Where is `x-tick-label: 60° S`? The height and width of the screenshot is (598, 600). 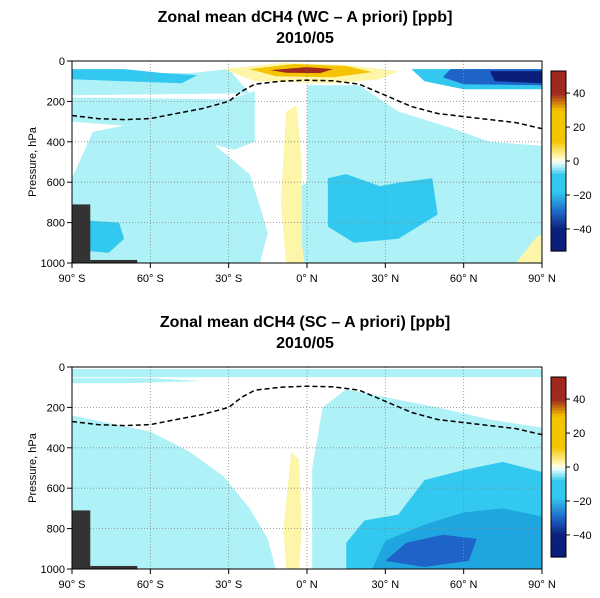
x-tick-label: 60° S is located at coordinates (150, 585).